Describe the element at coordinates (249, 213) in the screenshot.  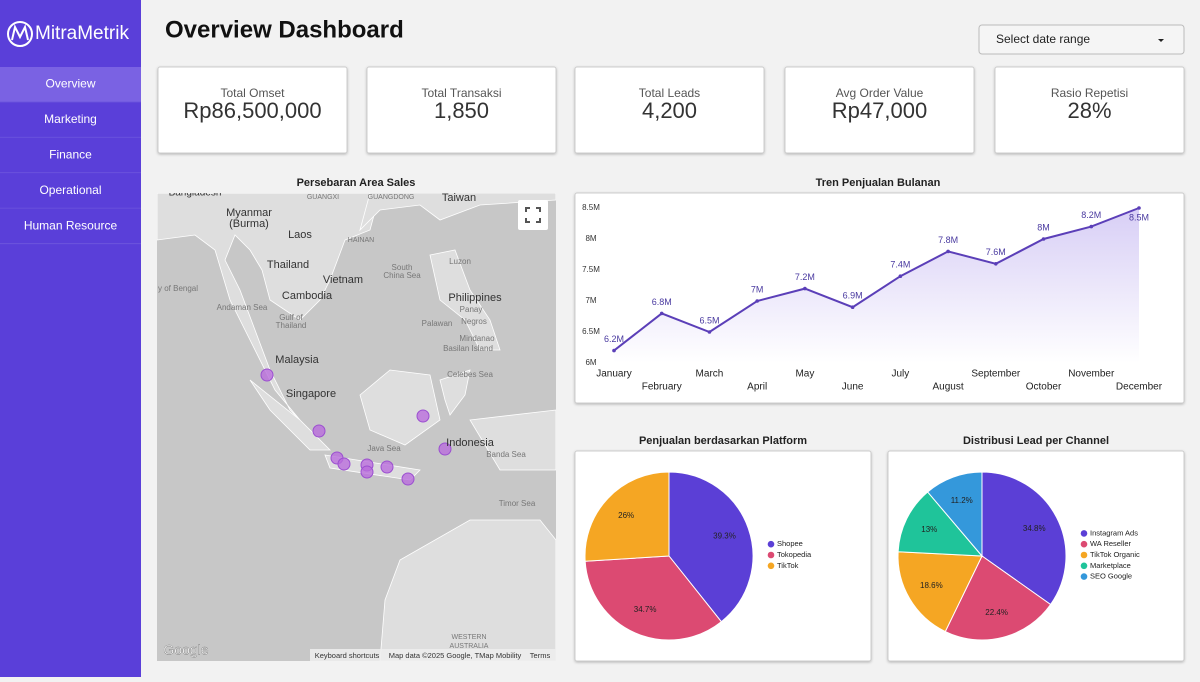
I see `map-label: Myanmar` at that location.